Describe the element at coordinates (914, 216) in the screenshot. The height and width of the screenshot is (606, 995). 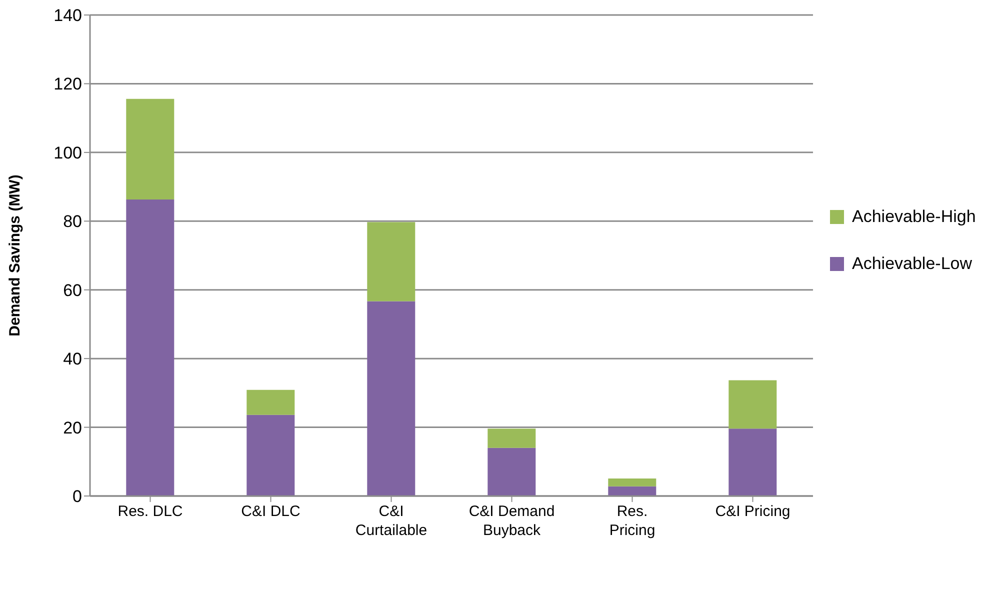
I see `legend-label: Achievable-High` at that location.